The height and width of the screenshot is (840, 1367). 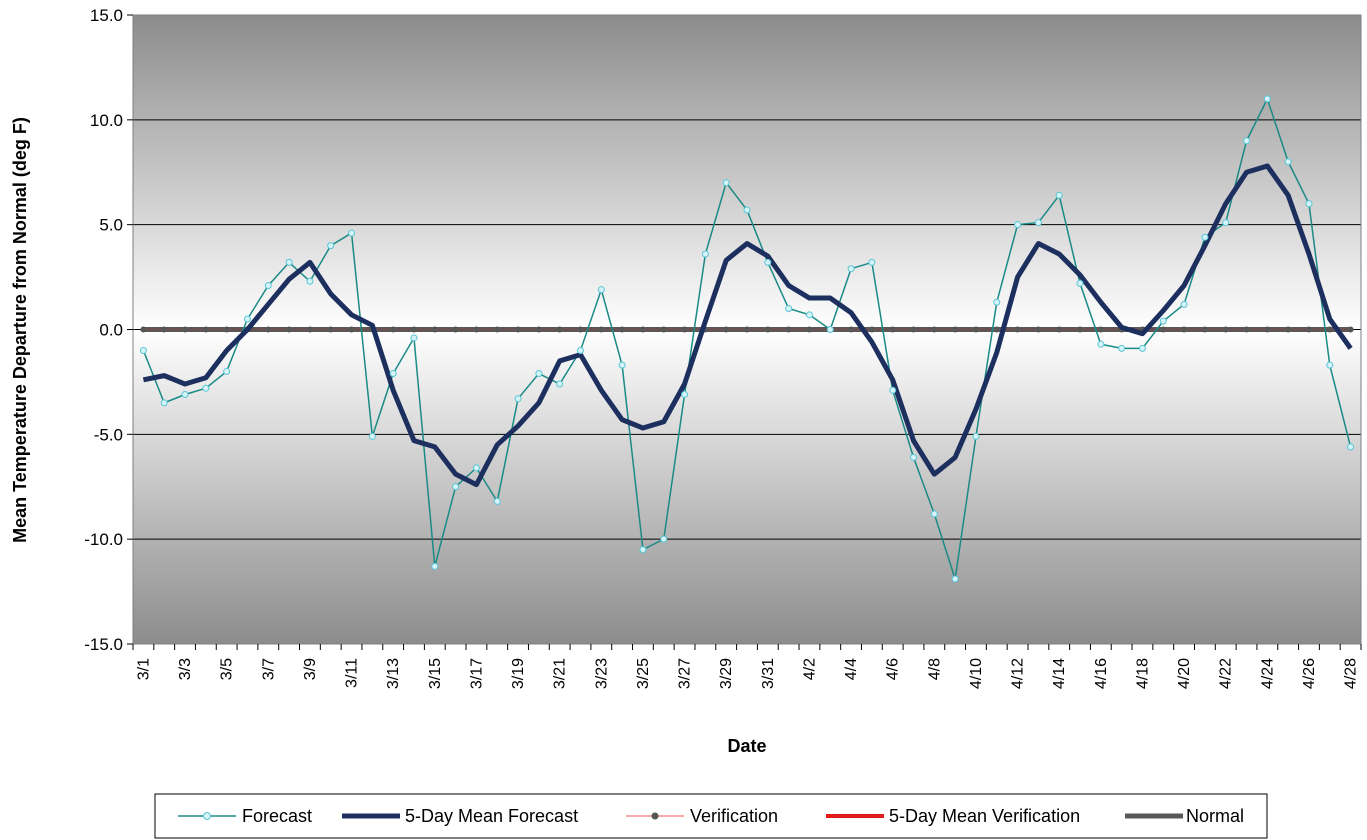 What do you see at coordinates (1184, 673) in the screenshot?
I see `x-tick-label: 4/20` at bounding box center [1184, 673].